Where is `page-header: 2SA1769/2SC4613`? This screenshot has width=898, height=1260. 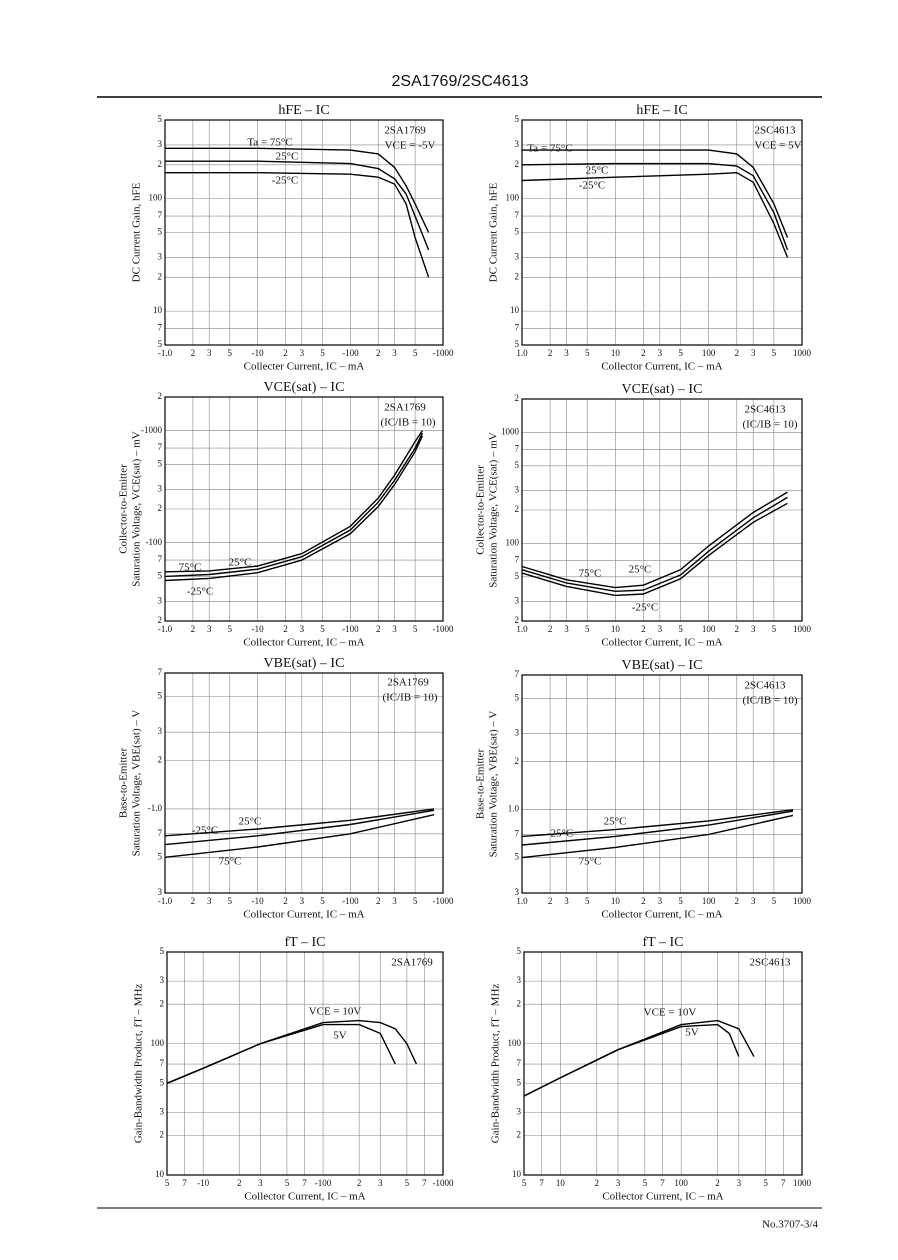
page-header: 2SA1769/2SC4613 is located at coordinates (460, 81).